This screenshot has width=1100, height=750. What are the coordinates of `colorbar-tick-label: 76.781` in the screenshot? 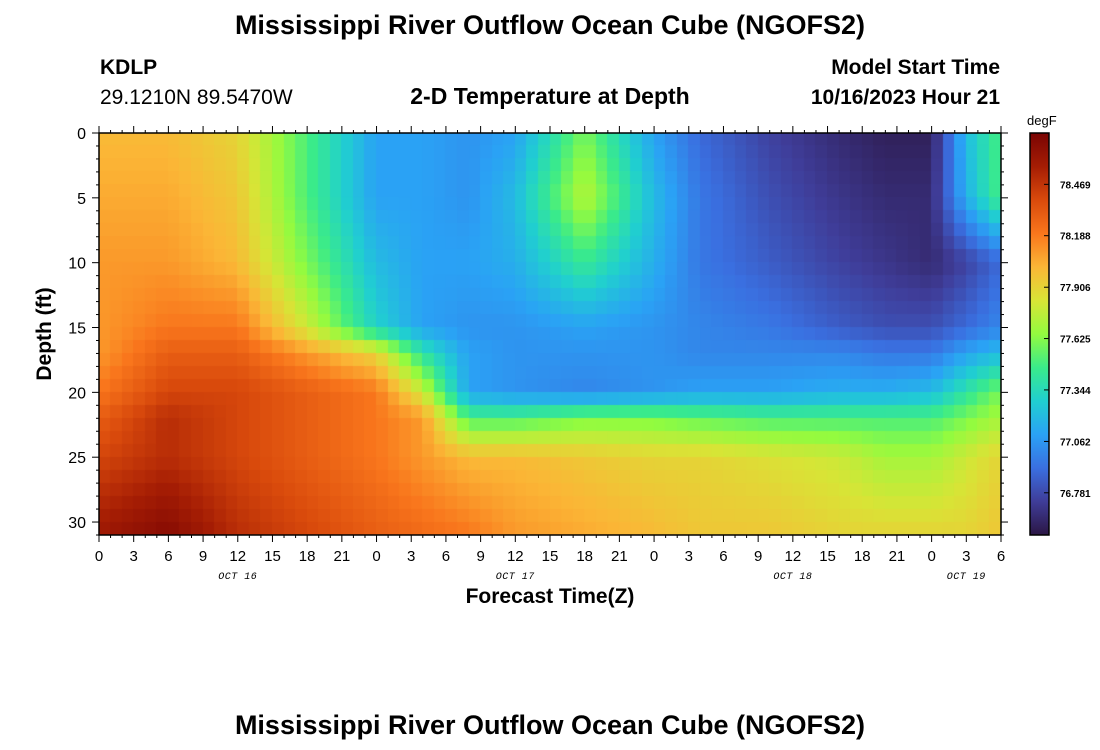 It's located at (1075, 494).